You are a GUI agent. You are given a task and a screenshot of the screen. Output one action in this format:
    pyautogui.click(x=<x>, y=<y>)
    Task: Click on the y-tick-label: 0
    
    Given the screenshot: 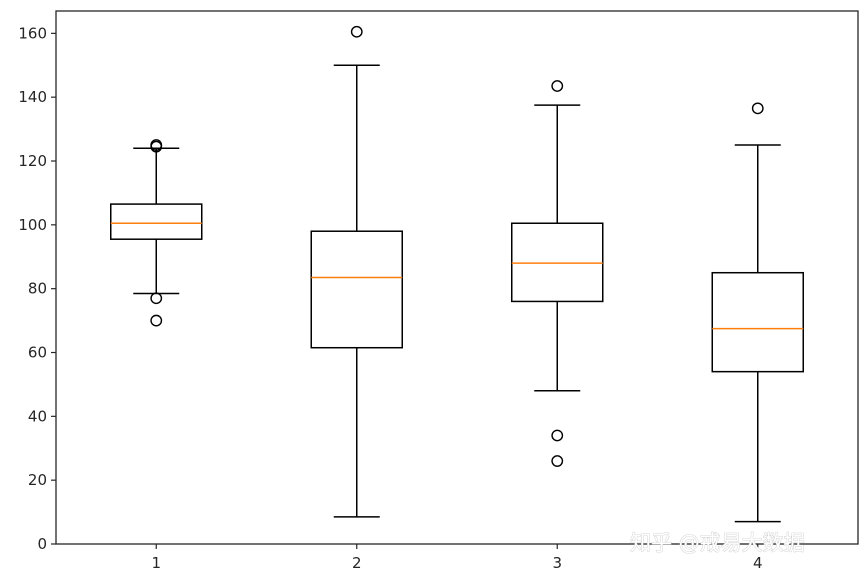 What is the action you would take?
    pyautogui.click(x=42, y=544)
    